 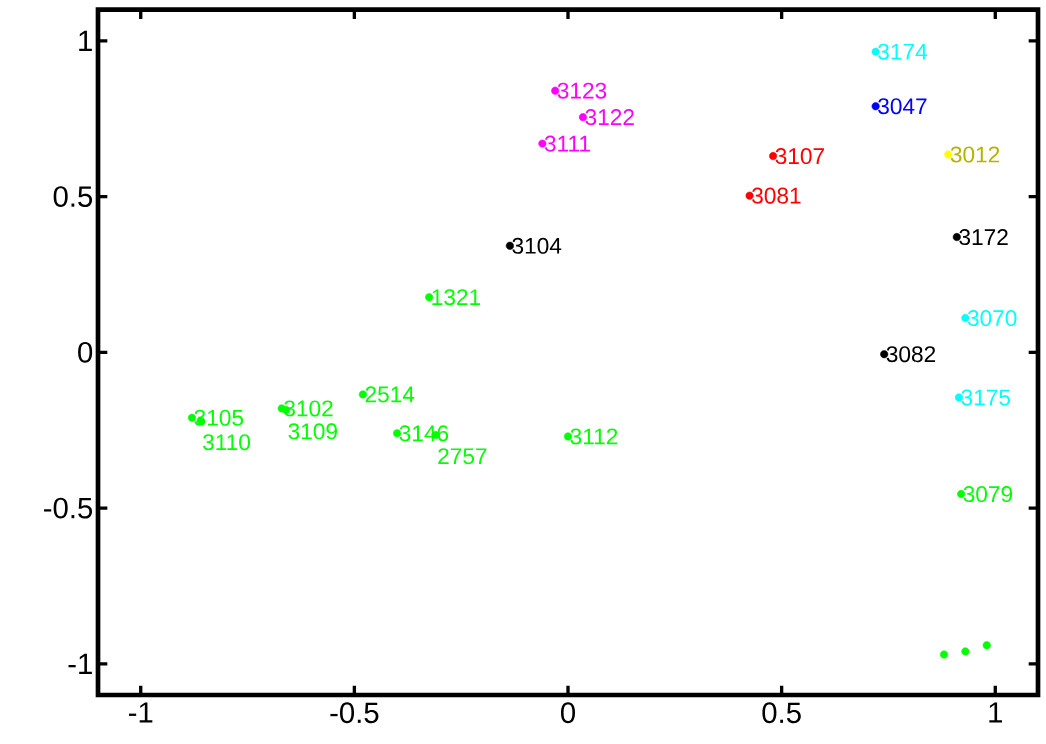 What do you see at coordinates (568, 713) in the screenshot?
I see `x-tick-label: 0` at bounding box center [568, 713].